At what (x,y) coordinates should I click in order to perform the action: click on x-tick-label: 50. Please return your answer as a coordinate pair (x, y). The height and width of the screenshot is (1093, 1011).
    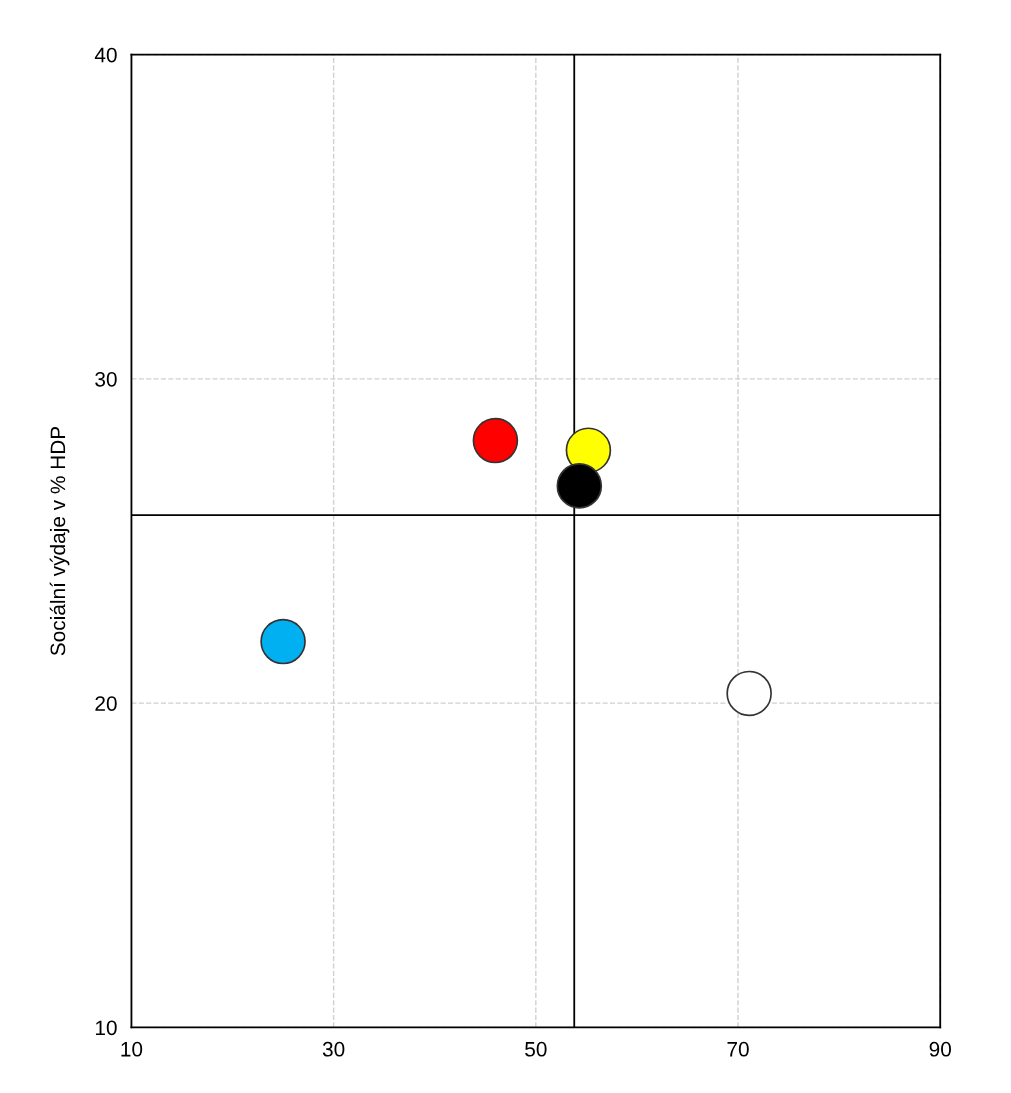
    Looking at the image, I should click on (536, 1049).